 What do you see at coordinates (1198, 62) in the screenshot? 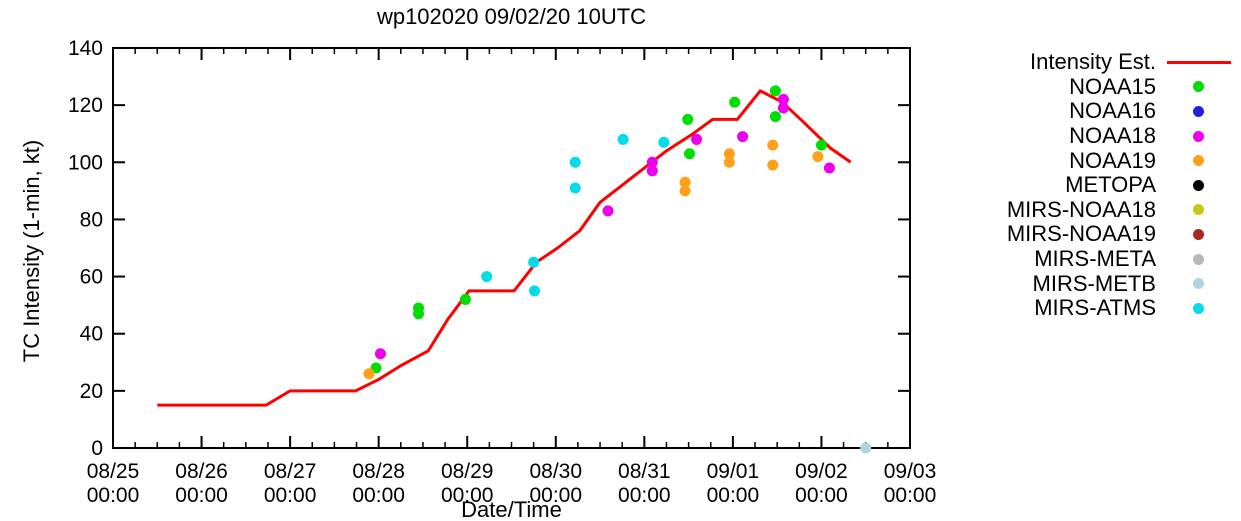
I see `legend-line-sample` at bounding box center [1198, 62].